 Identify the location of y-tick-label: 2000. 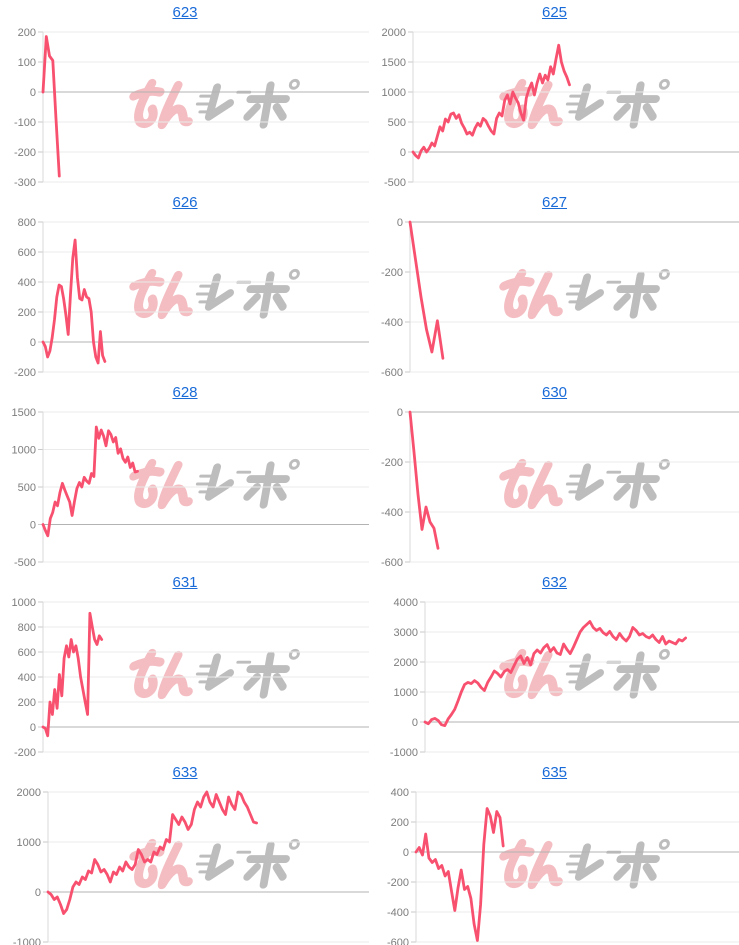
(394, 33).